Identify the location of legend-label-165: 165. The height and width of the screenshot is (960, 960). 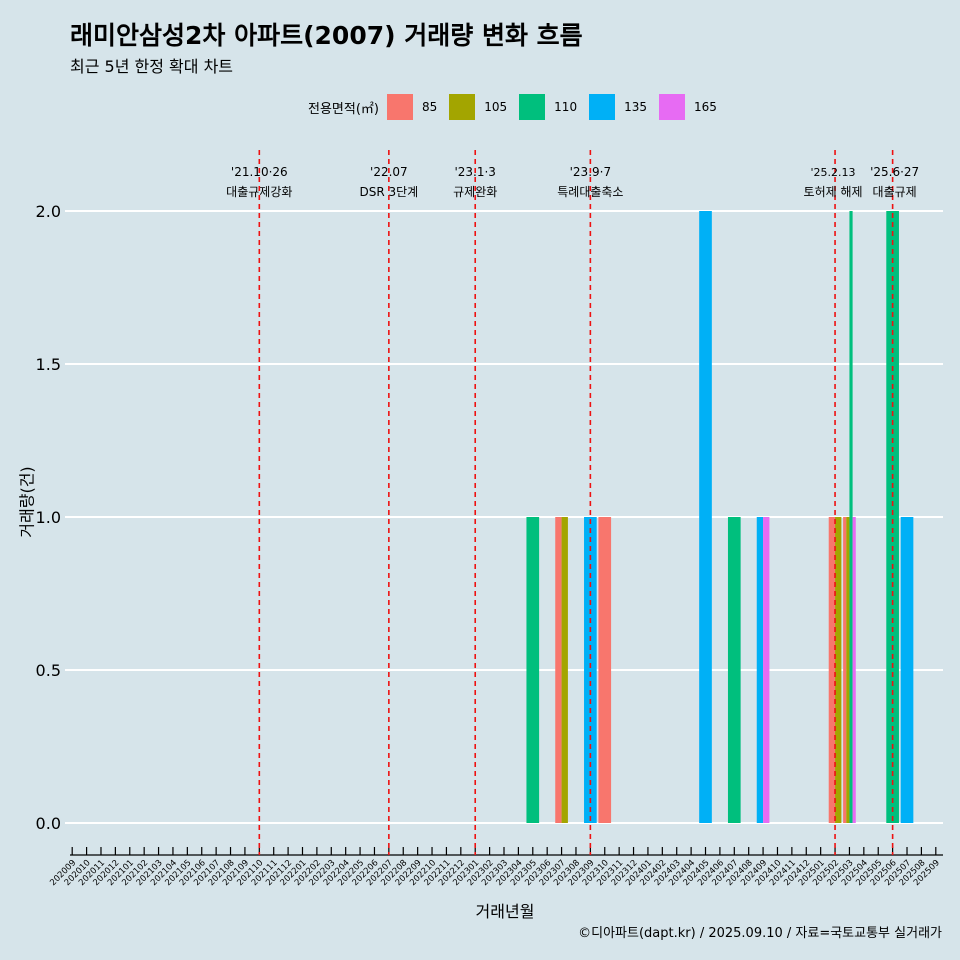
(705, 107).